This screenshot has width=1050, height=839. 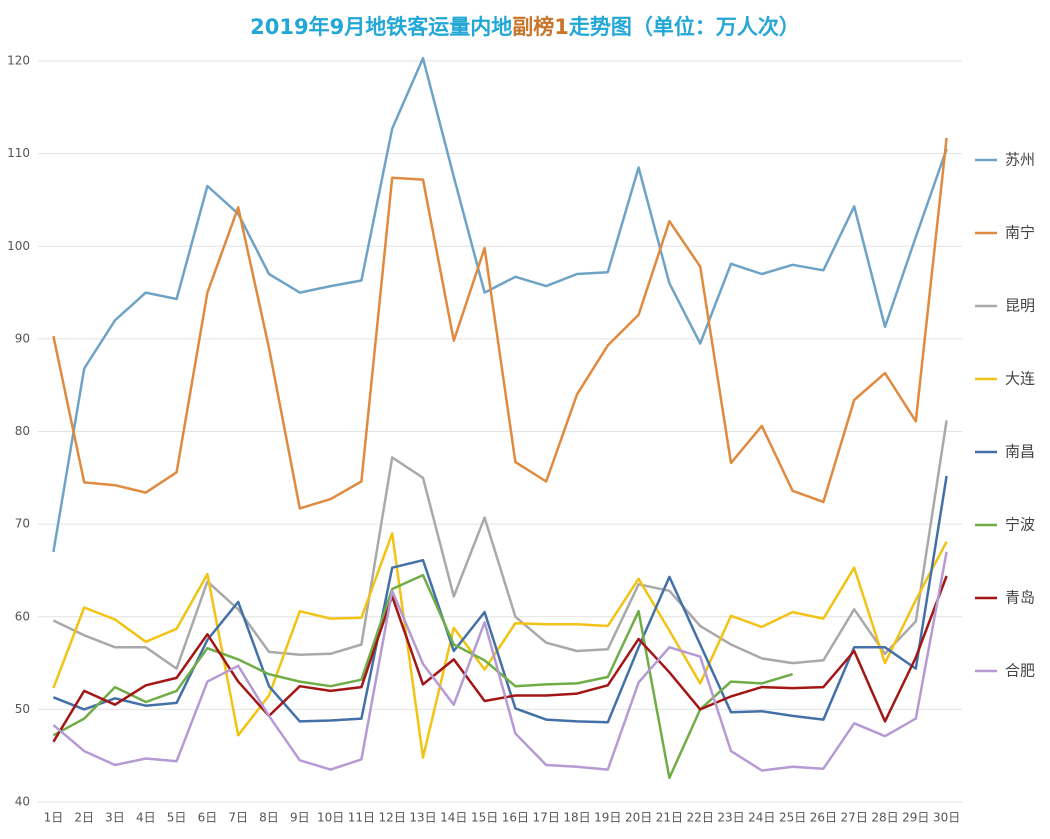 What do you see at coordinates (361, 818) in the screenshot?
I see `x-tick-label: 11日` at bounding box center [361, 818].